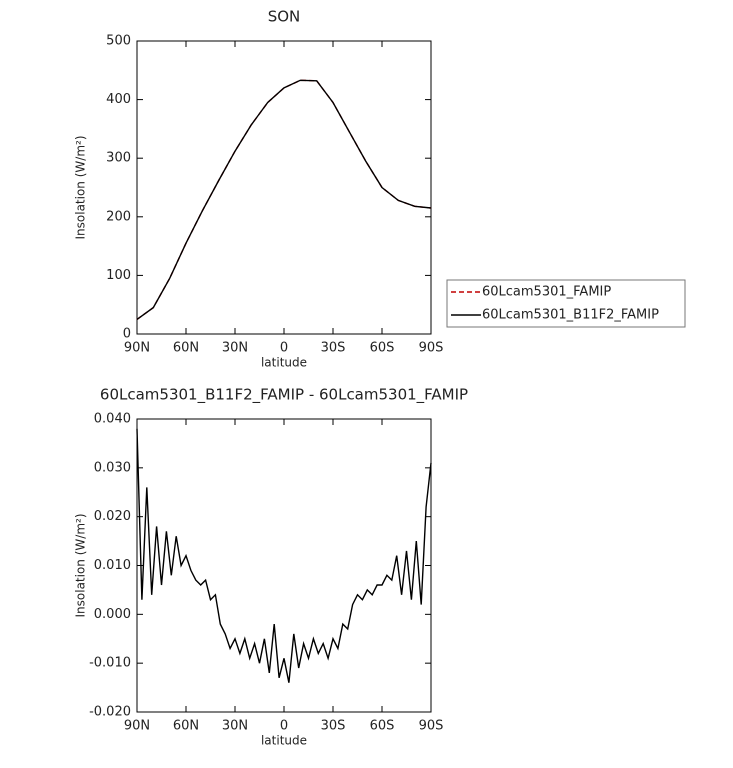 The height and width of the screenshot is (768, 733). I want to click on y-tick-label: -0.020, so click(110, 712).